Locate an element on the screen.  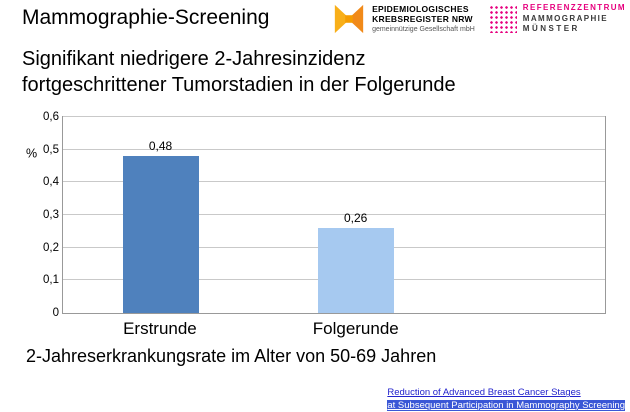
referenzzentrum-mammographie-logo: REFERENZZENTRUM MAMMOGRAPHIE MÜNSTER is located at coordinates (557, 19).